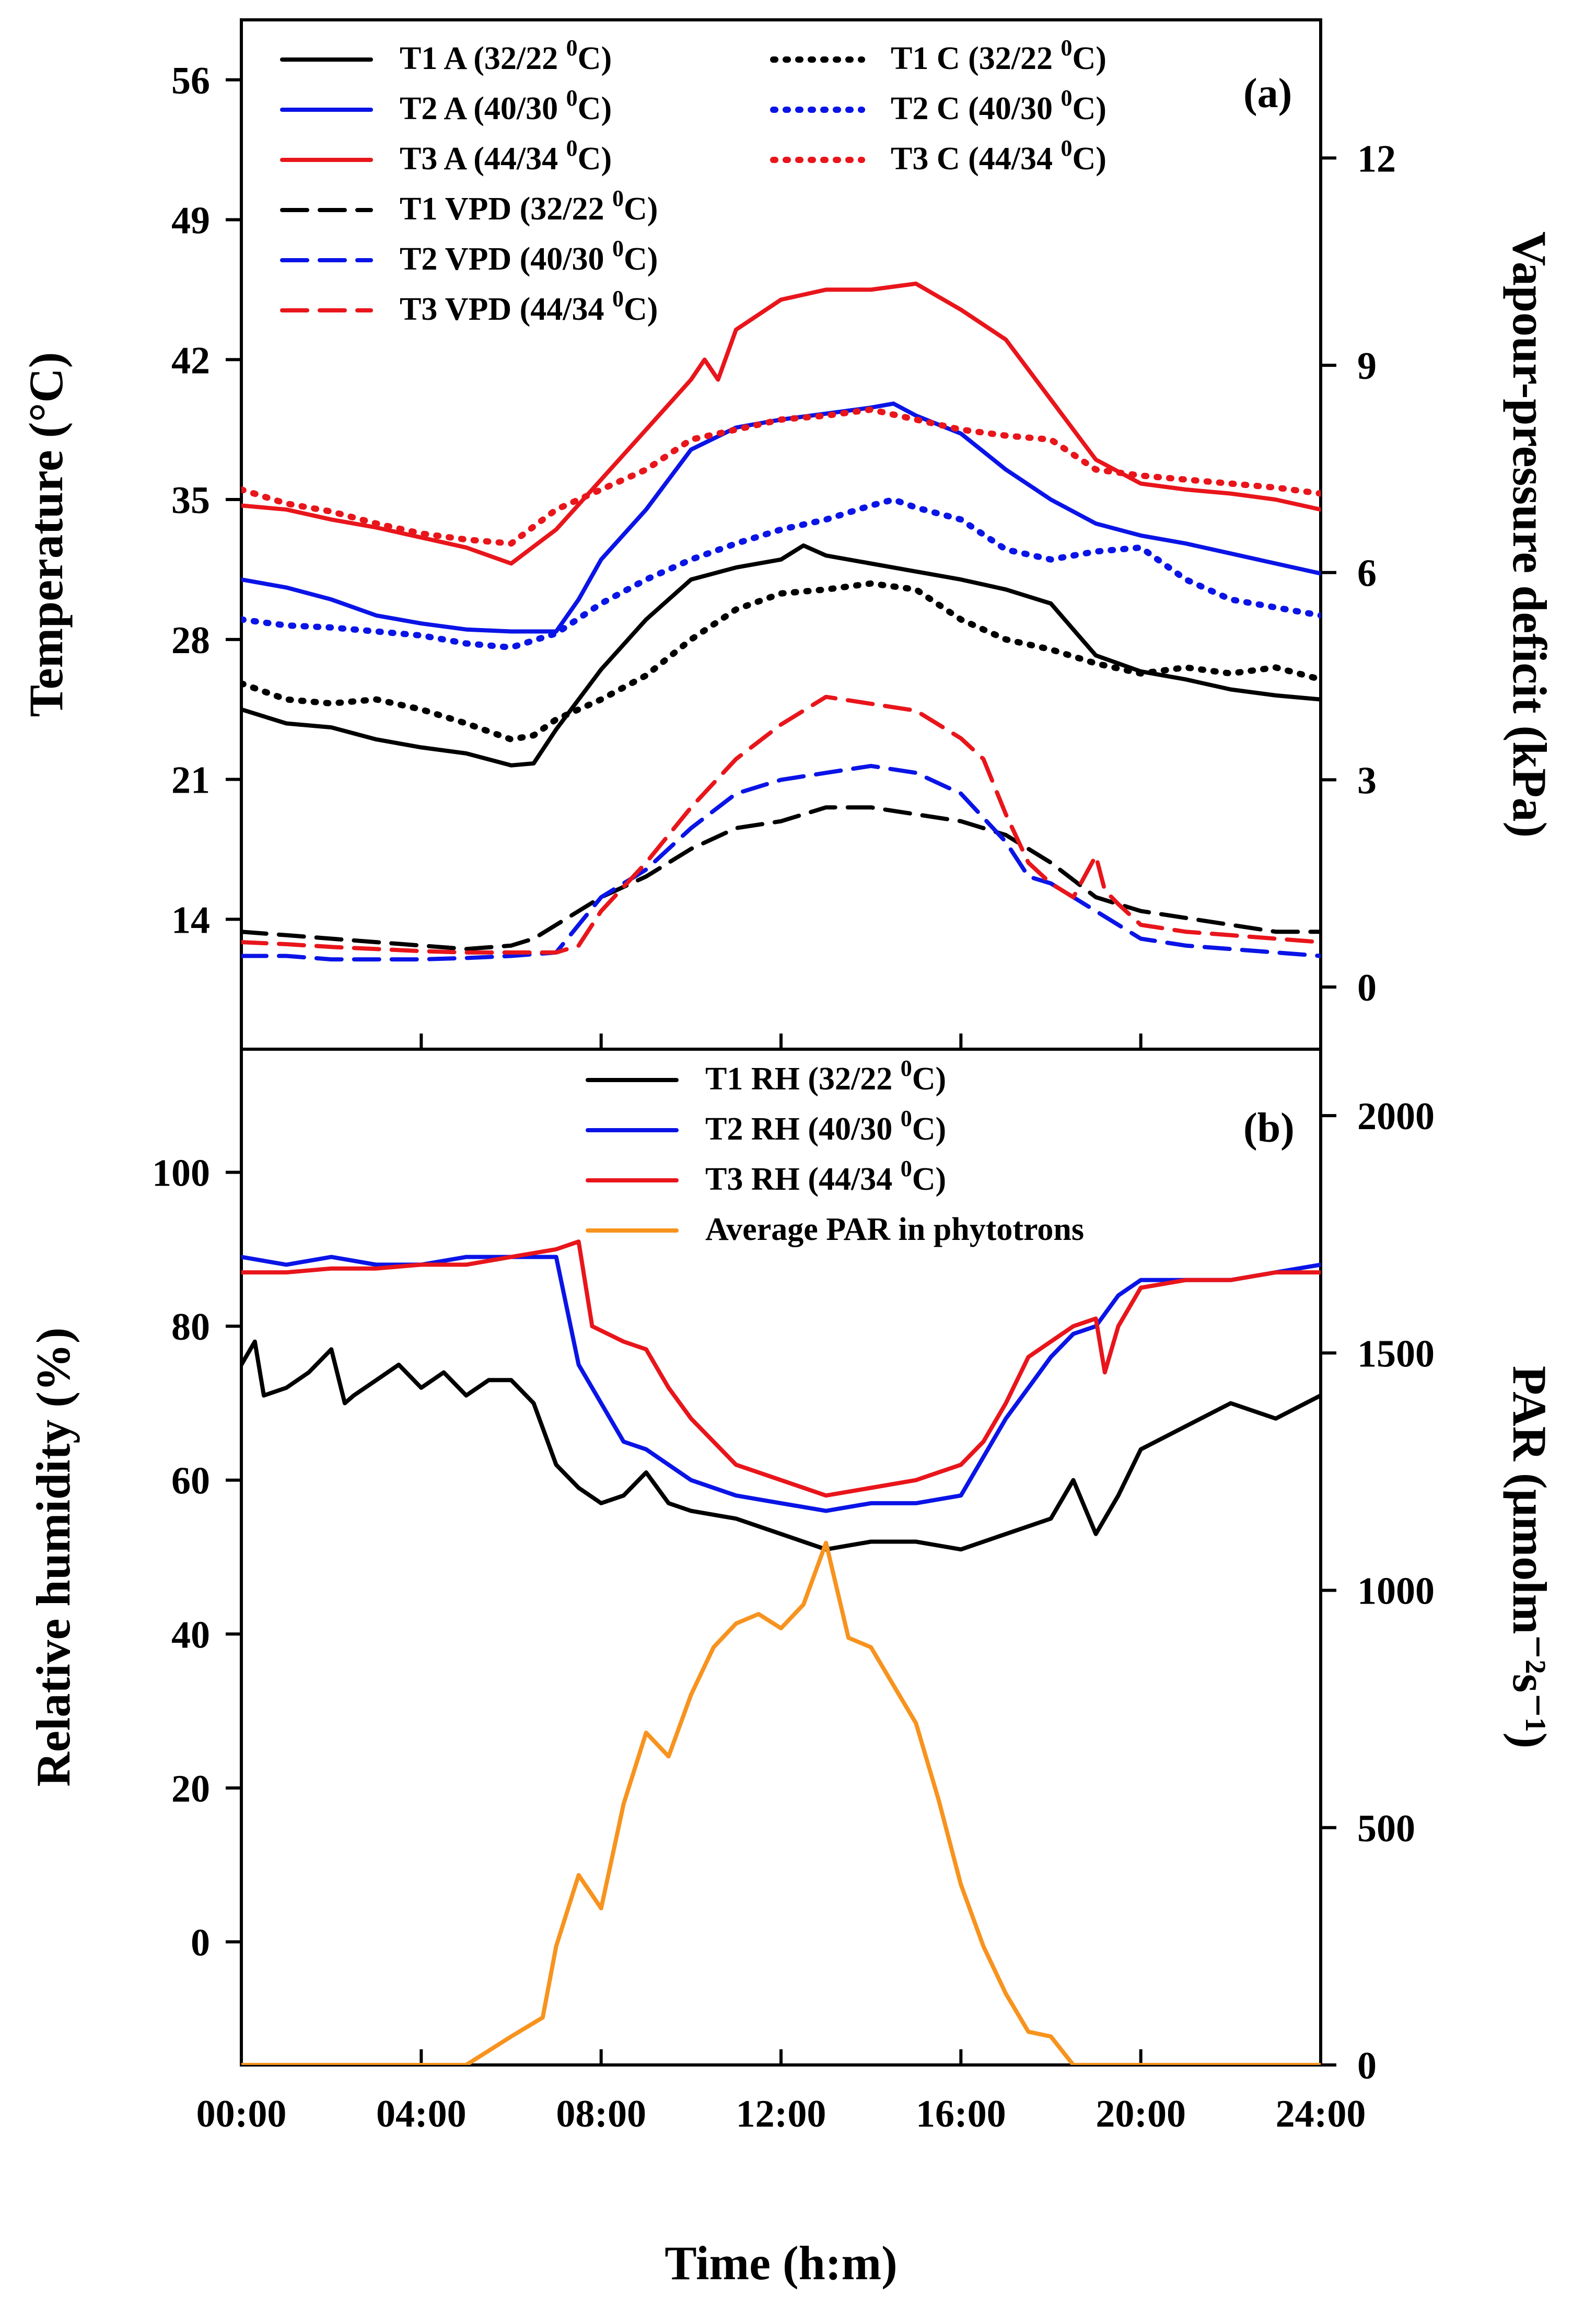 This screenshot has width=1596, height=2298. What do you see at coordinates (421, 2114) in the screenshot?
I see `x-tick-label: 04:00` at bounding box center [421, 2114].